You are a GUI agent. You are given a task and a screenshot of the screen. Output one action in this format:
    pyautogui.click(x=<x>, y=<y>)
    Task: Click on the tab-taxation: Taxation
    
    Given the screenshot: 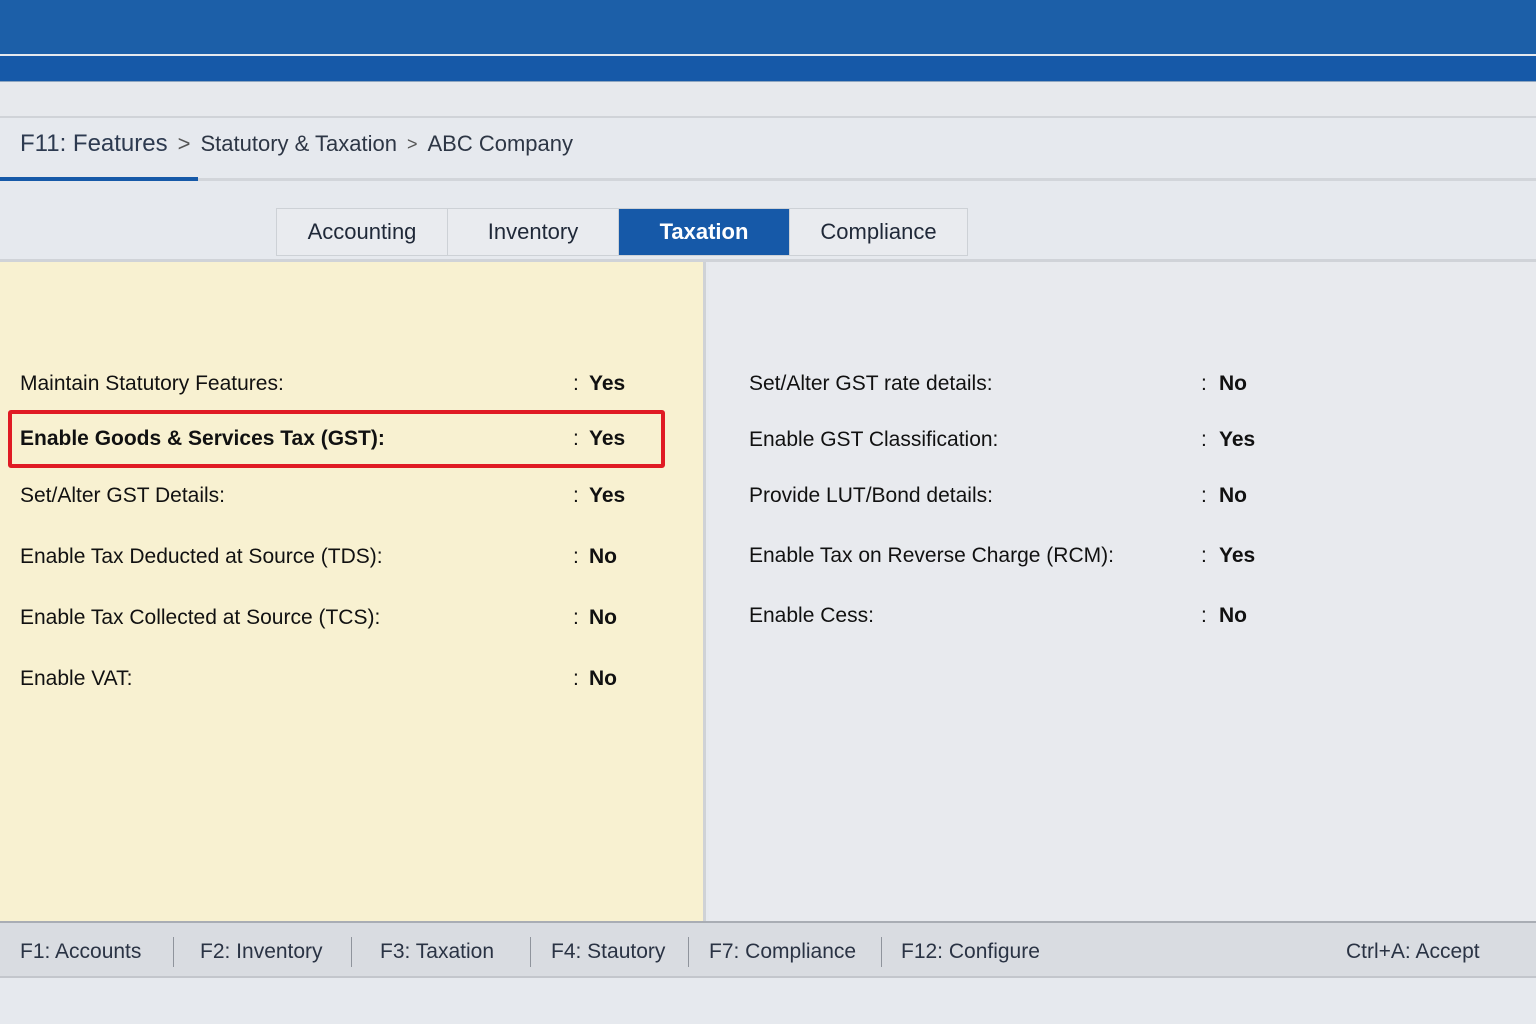 What is the action you would take?
    pyautogui.click(x=704, y=232)
    